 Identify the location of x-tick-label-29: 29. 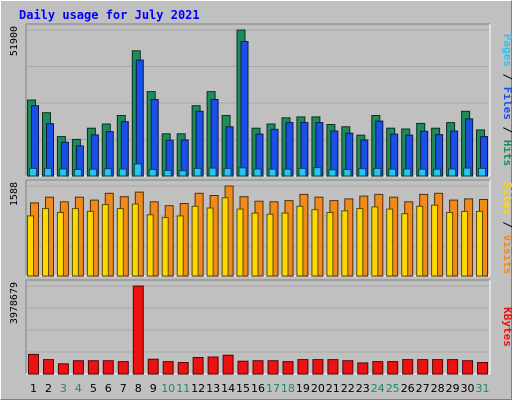
(453, 388).